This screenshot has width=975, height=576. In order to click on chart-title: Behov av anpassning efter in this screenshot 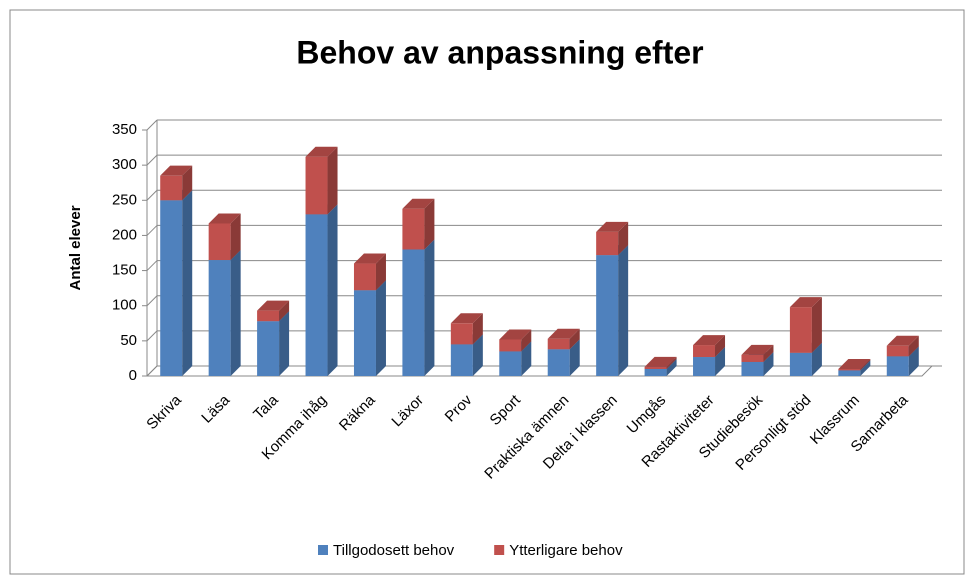, I will do `click(499, 52)`.